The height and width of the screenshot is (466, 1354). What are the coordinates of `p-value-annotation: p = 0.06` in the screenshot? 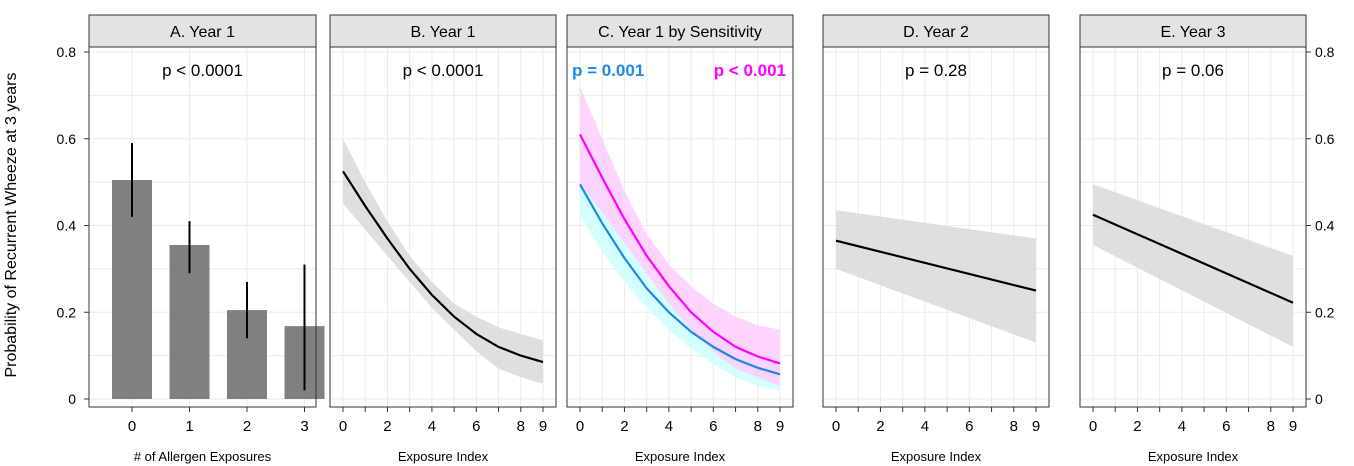 It's located at (1193, 70).